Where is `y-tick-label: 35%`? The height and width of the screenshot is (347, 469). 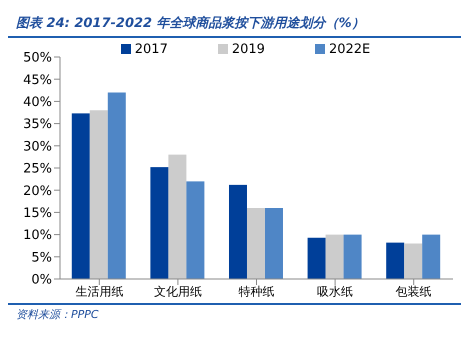 y-tick-label: 35% is located at coordinates (37, 124).